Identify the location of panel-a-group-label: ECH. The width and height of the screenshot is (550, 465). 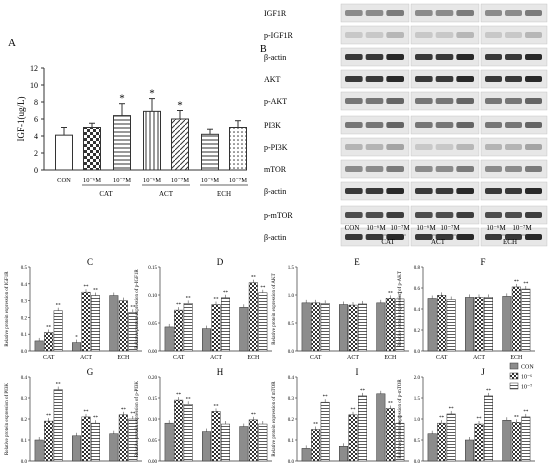
(224, 194).